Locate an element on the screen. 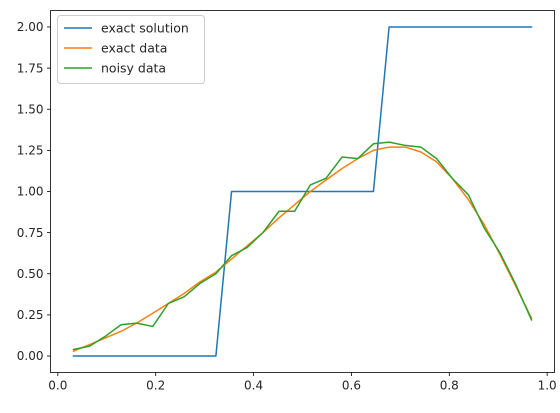 This screenshot has width=560, height=413. y-tick-label: 1.75 is located at coordinates (30, 68).